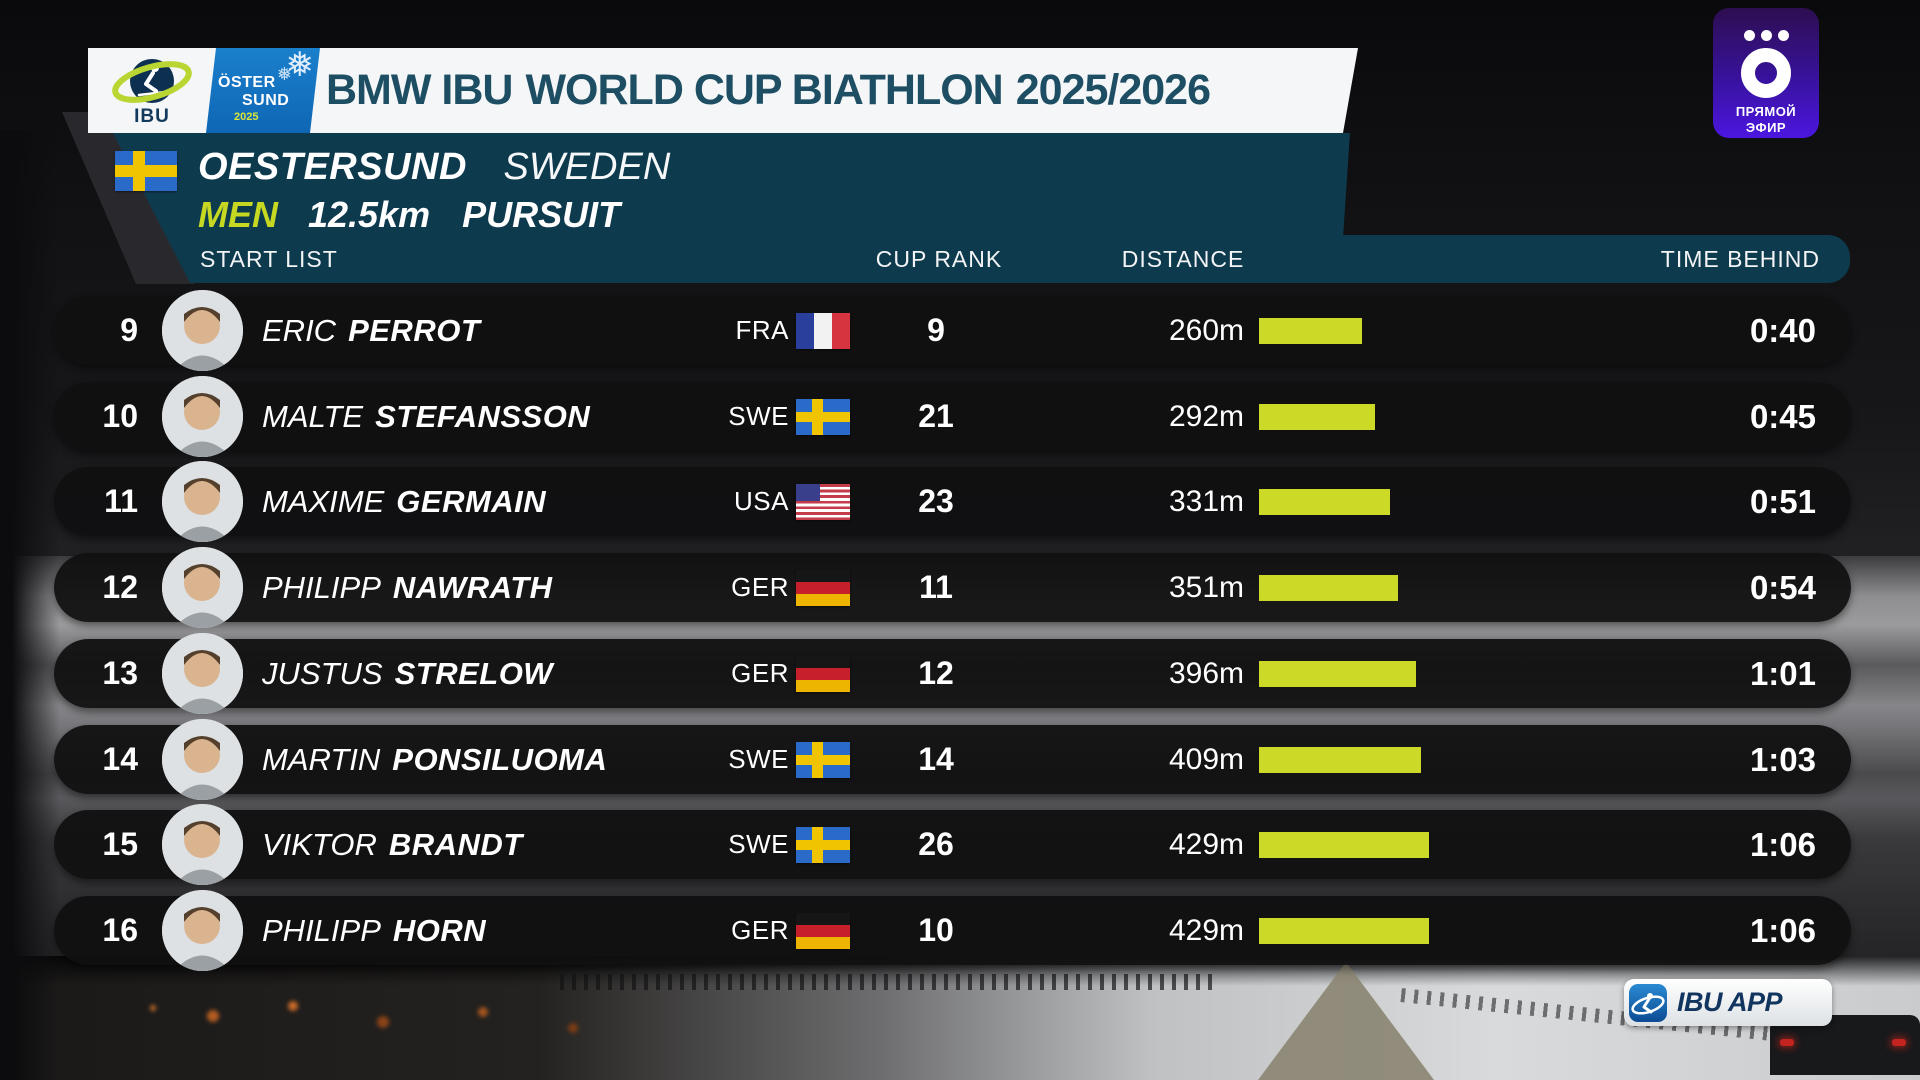  I want to click on cup-rank-value: 9, so click(936, 330).